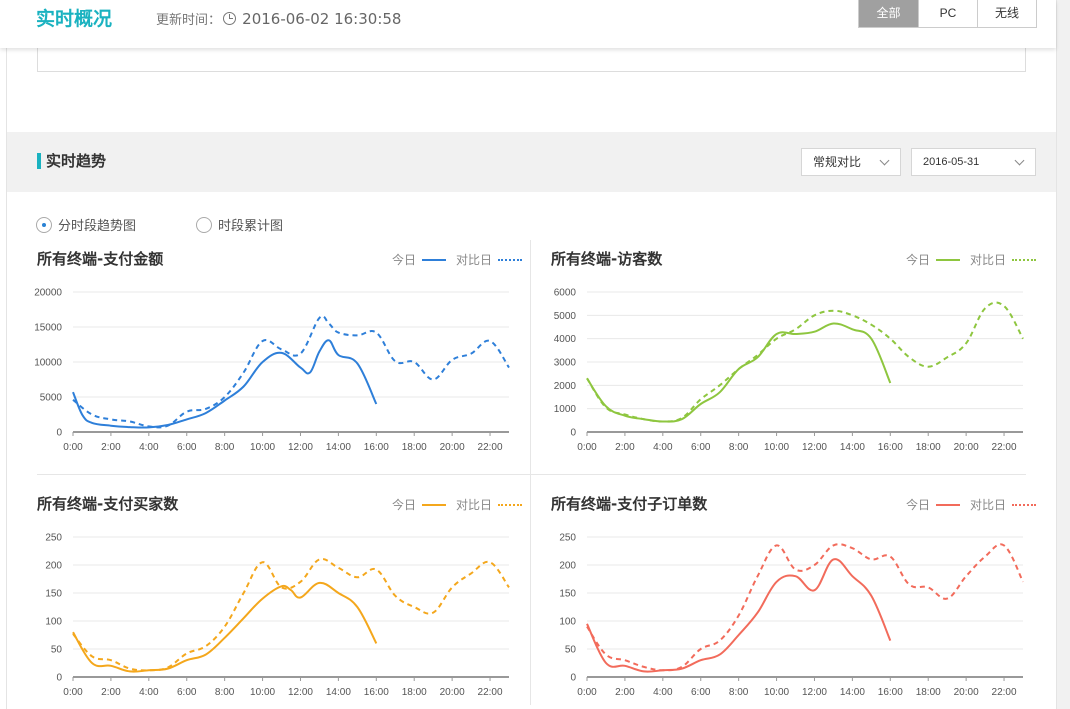  What do you see at coordinates (97, 226) in the screenshot?
I see `radio-label: 分时段趋势图` at bounding box center [97, 226].